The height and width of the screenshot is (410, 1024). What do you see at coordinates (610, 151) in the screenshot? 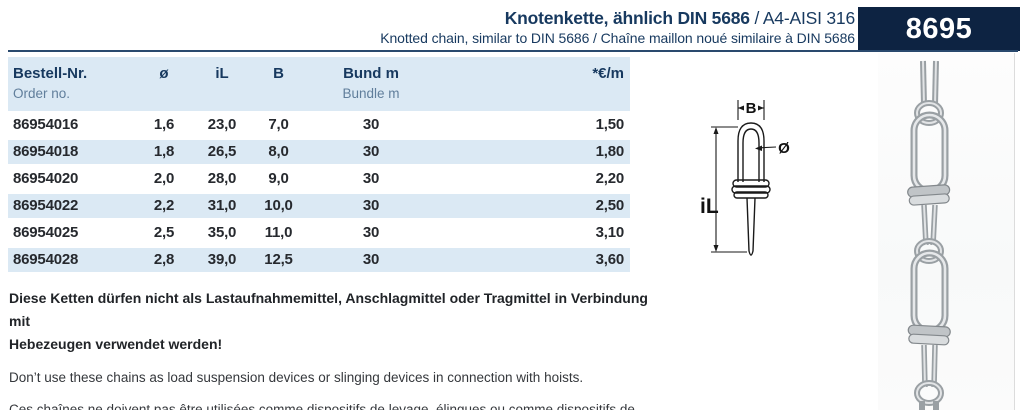
I see `cell-price: 1,80` at bounding box center [610, 151].